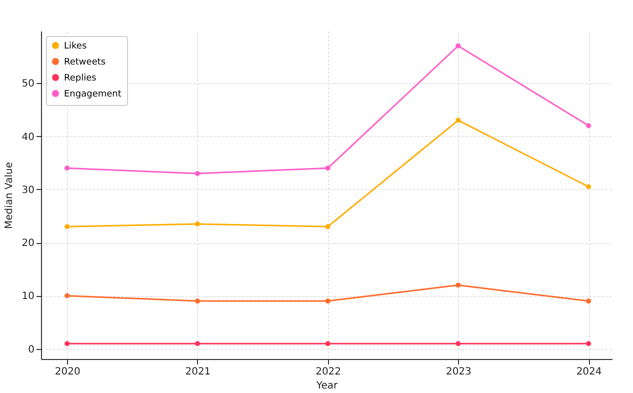 This screenshot has height=393, width=633. I want to click on legend-label: Replies, so click(80, 79).